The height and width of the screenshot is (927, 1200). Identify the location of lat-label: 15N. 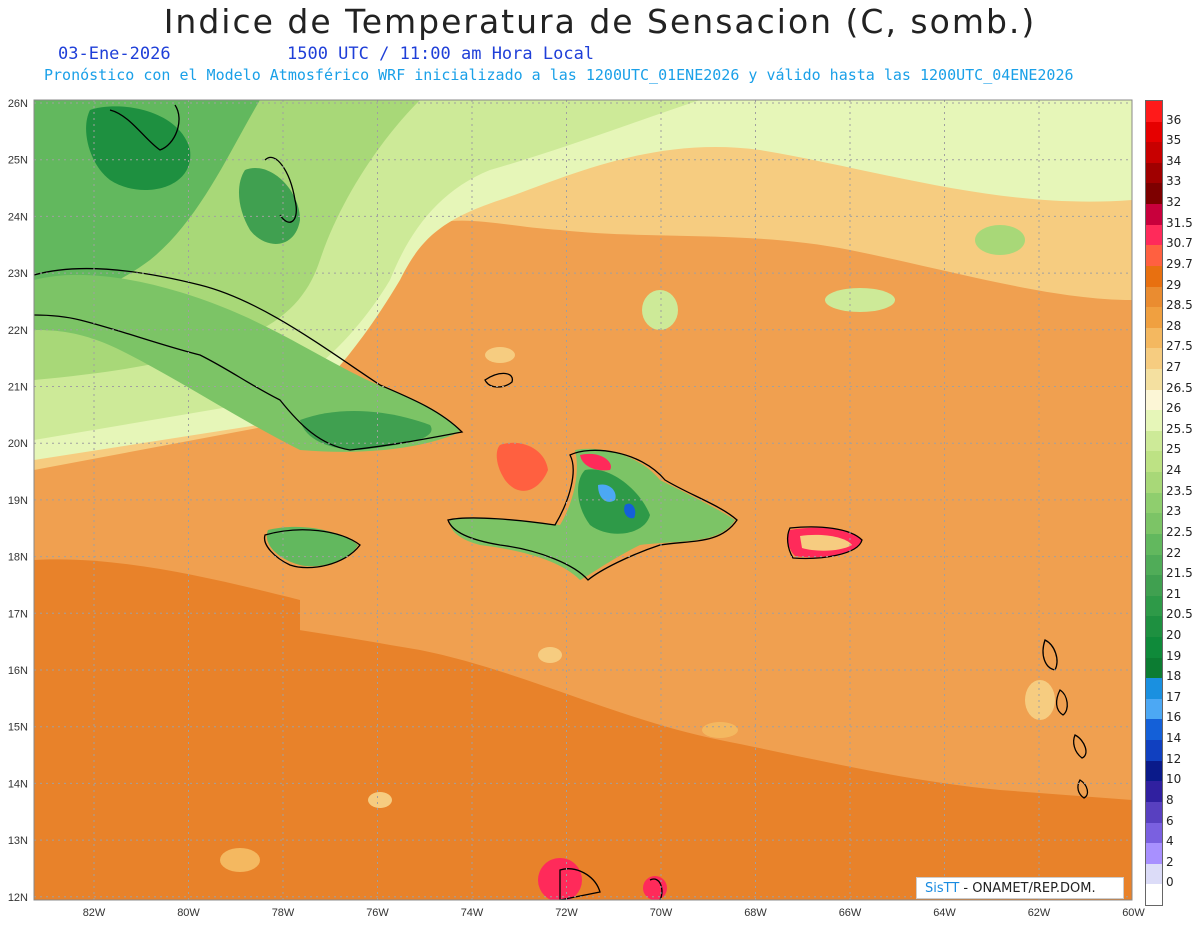
(18, 728).